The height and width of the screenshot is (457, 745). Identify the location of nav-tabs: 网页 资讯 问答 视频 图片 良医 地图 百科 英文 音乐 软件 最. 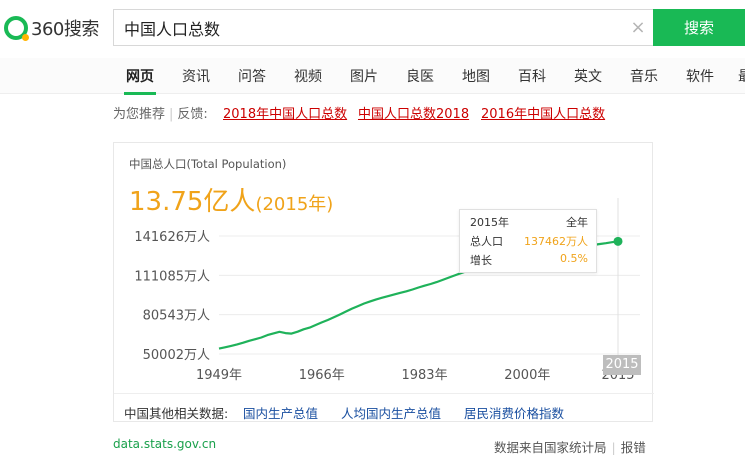
(372, 76).